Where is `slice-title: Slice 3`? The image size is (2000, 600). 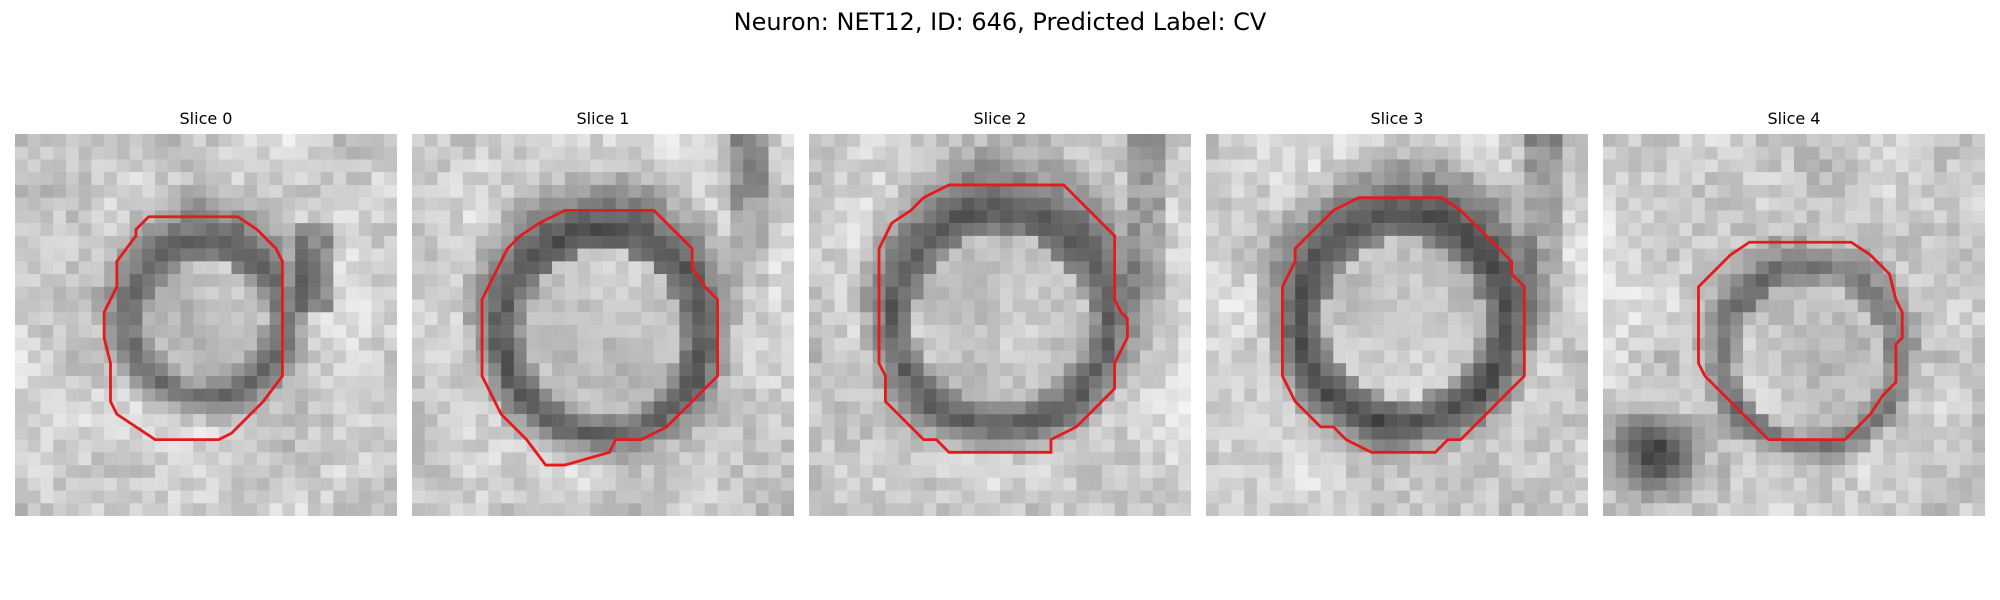 slice-title: Slice 3 is located at coordinates (1397, 118).